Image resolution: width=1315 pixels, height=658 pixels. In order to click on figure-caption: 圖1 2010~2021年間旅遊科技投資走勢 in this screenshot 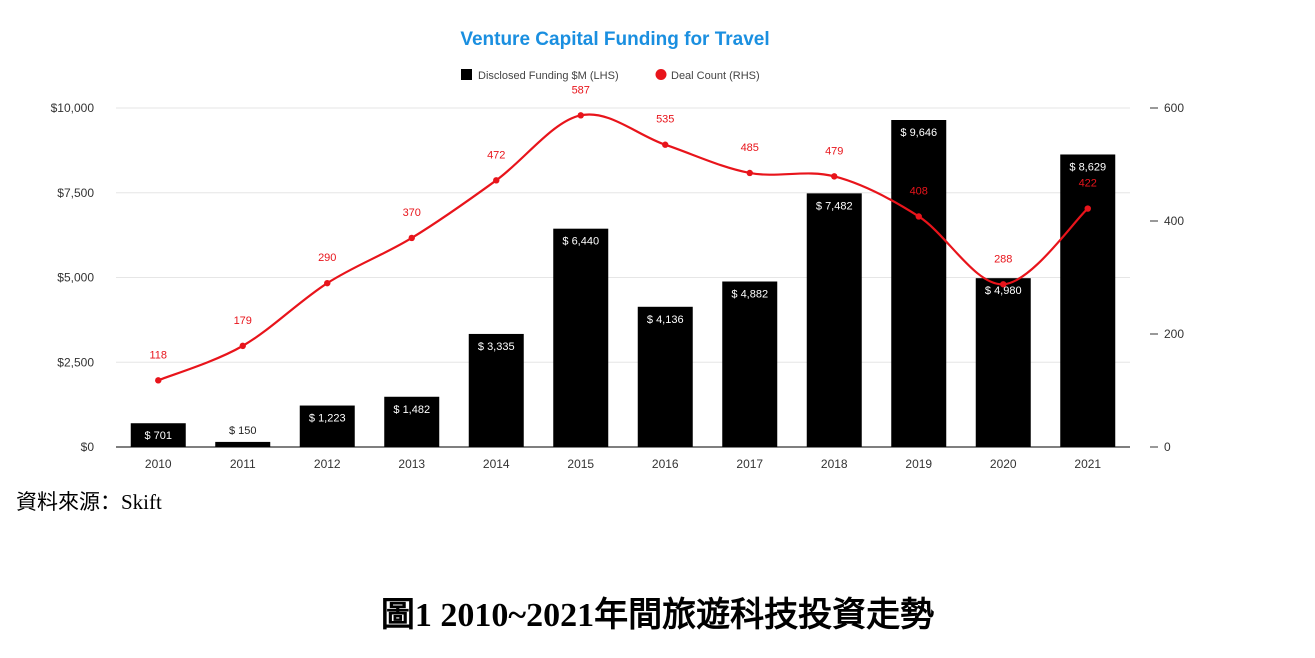, I will do `click(657, 615)`.